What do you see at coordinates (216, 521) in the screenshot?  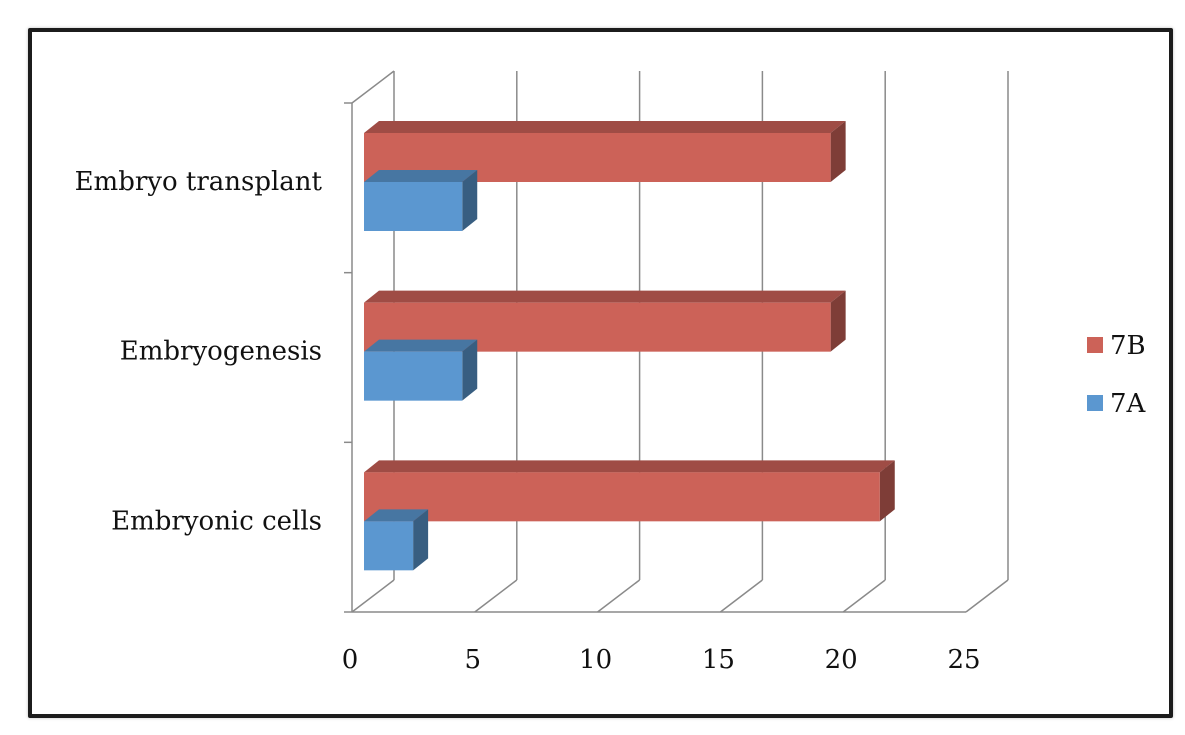 I see `category-label: Embryonic cells` at bounding box center [216, 521].